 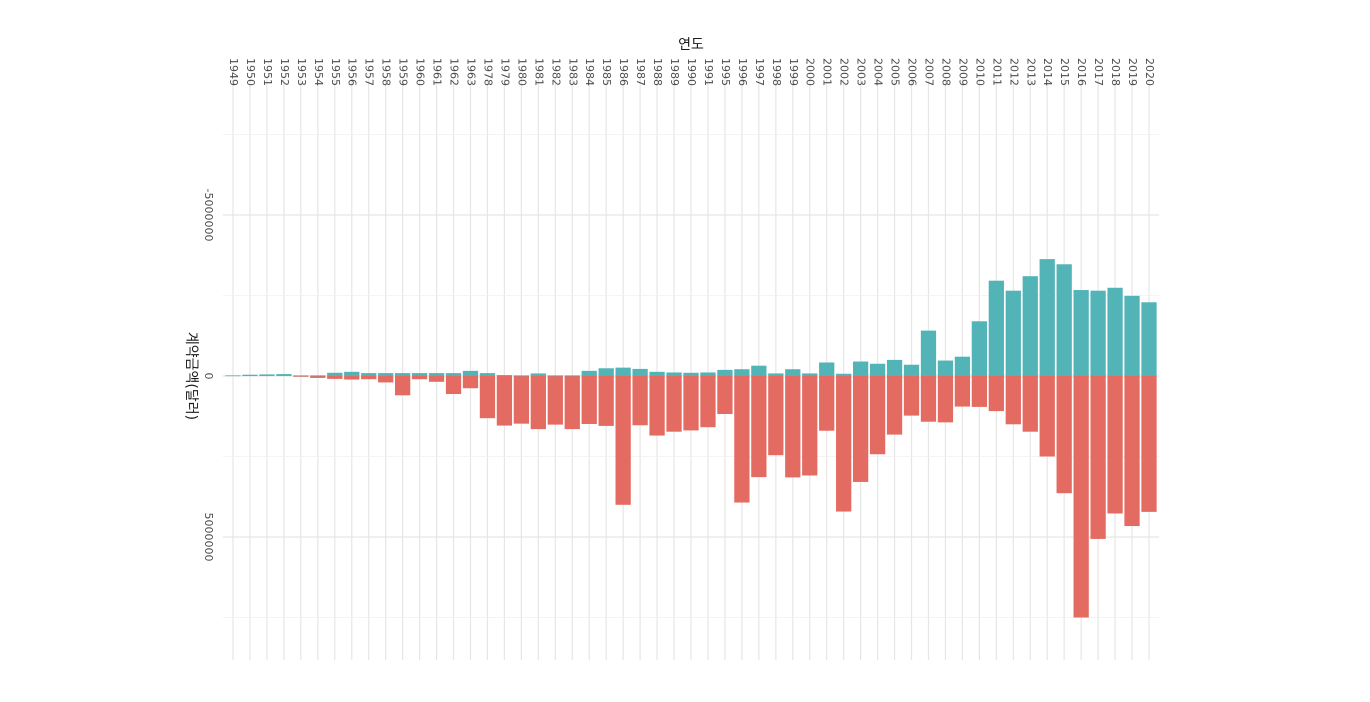 What do you see at coordinates (1149, 444) in the screenshot?
I see `bar-series-1-2020` at bounding box center [1149, 444].